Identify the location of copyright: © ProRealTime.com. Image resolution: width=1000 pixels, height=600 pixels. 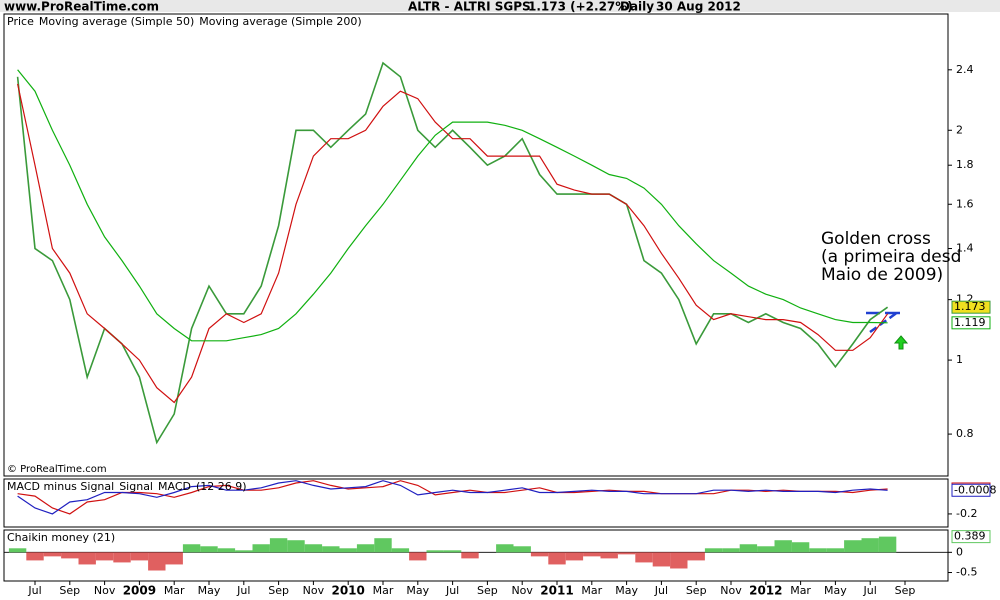
(57, 469).